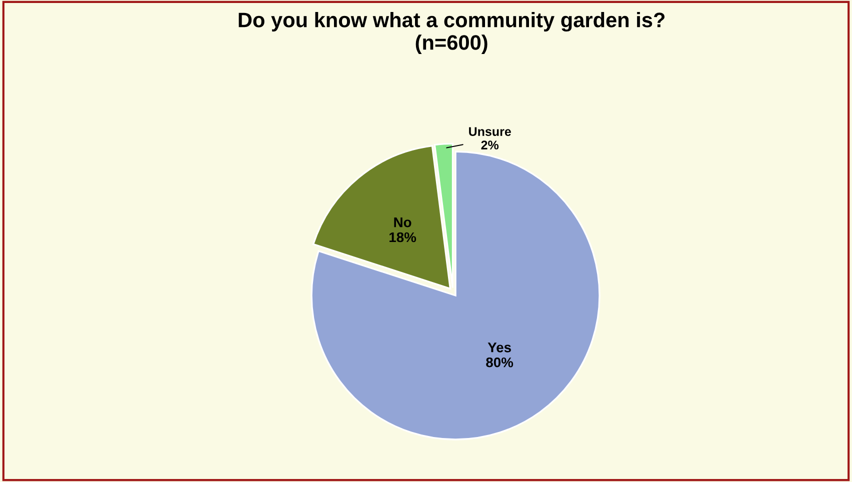 The height and width of the screenshot is (482, 852). What do you see at coordinates (490, 145) in the screenshot?
I see `data-label: 2%` at bounding box center [490, 145].